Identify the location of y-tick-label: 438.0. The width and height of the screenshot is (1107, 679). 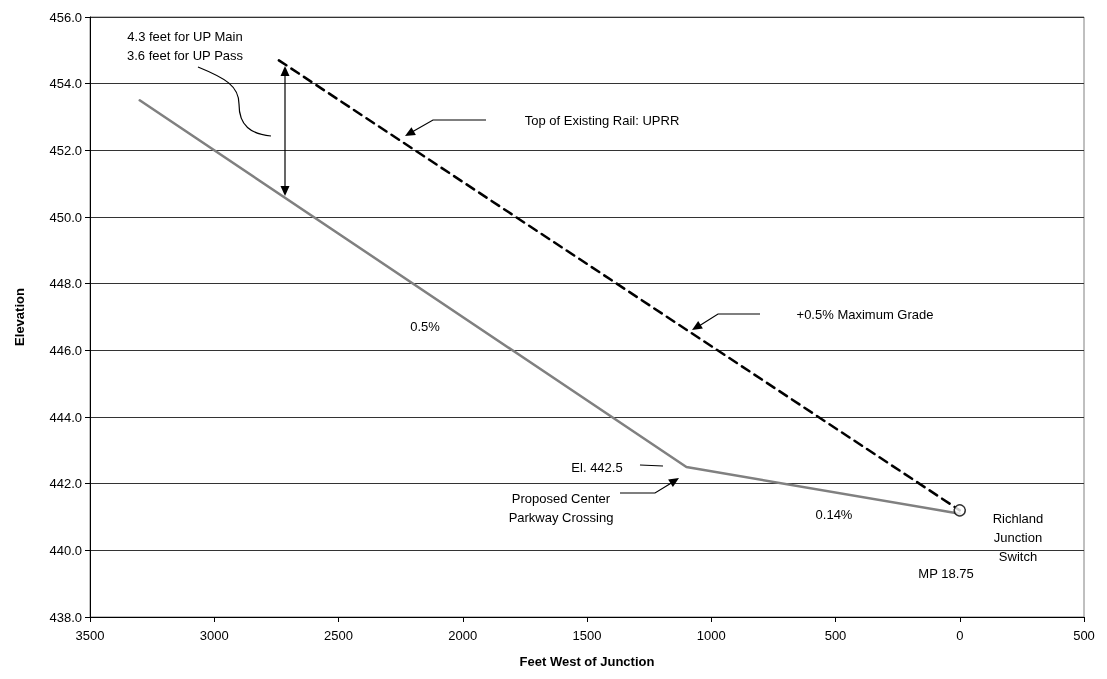
(65, 617).